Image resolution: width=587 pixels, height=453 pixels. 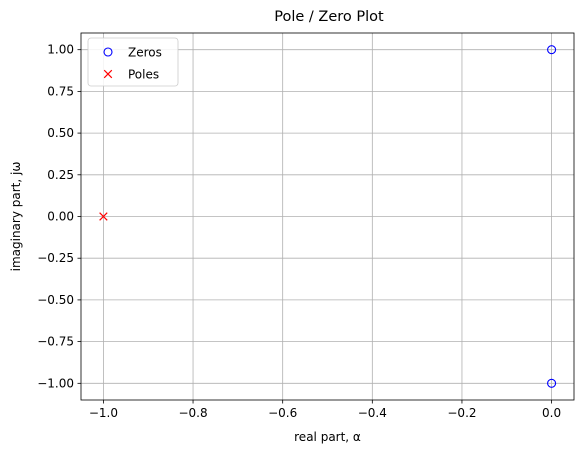 What do you see at coordinates (55, 342) in the screenshot?
I see `y-tick-label: −0.75` at bounding box center [55, 342].